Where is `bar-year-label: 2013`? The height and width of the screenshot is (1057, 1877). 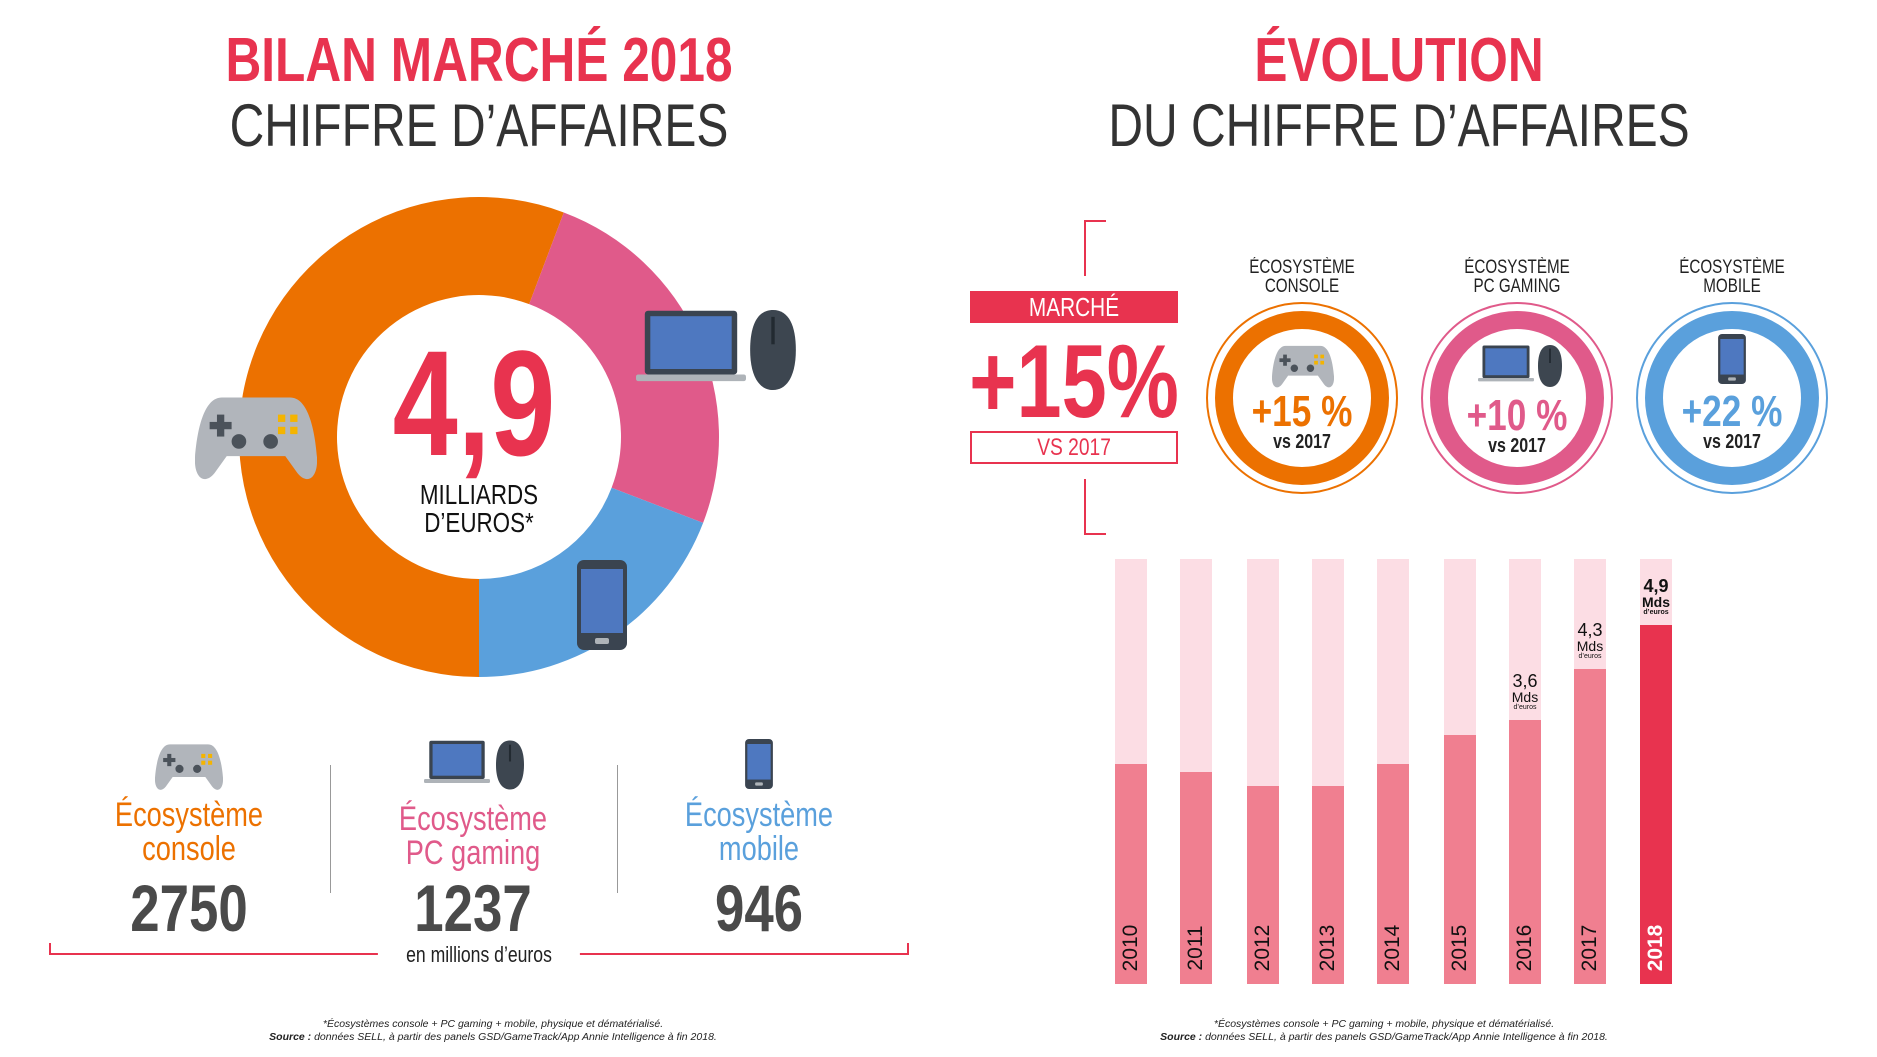 bar-year-label: 2013 is located at coordinates (1327, 948).